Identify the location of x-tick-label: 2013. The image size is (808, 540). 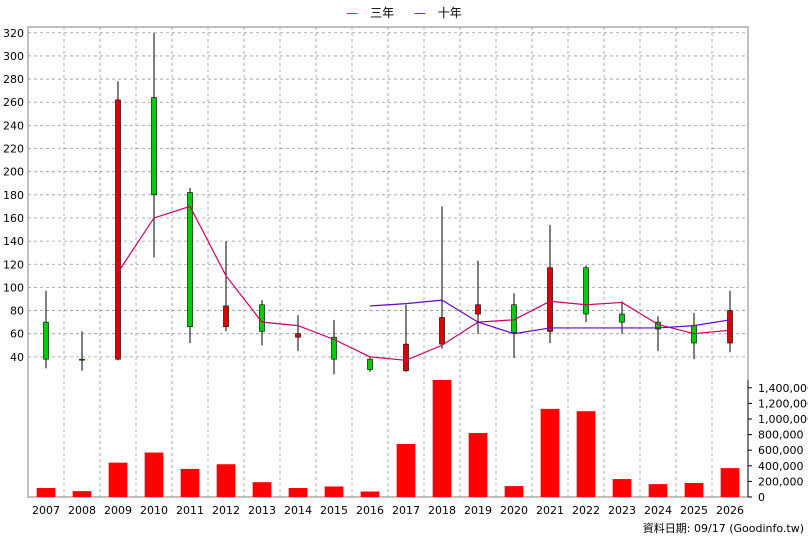
(262, 510).